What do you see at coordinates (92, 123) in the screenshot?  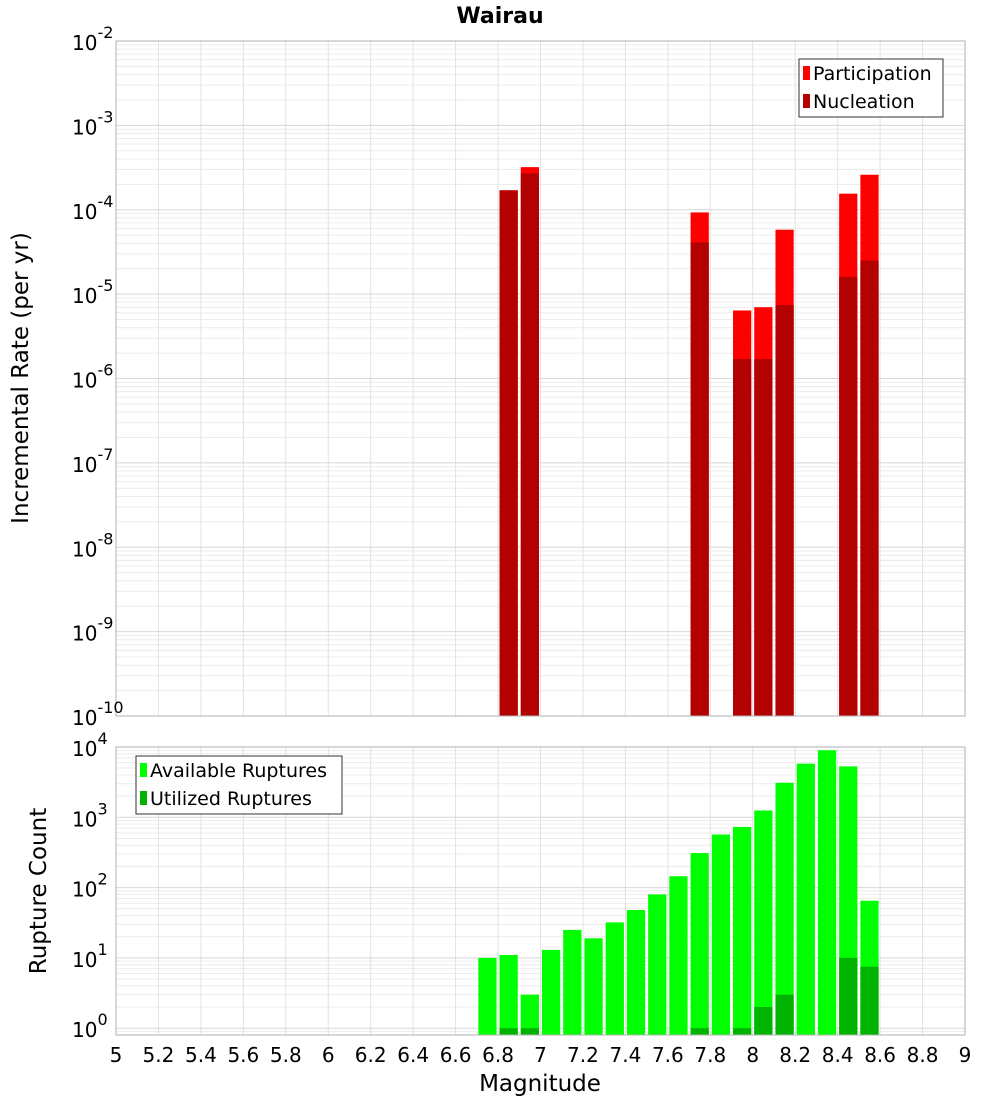 I see `top-y-tick-label: 10⁻³` at bounding box center [92, 123].